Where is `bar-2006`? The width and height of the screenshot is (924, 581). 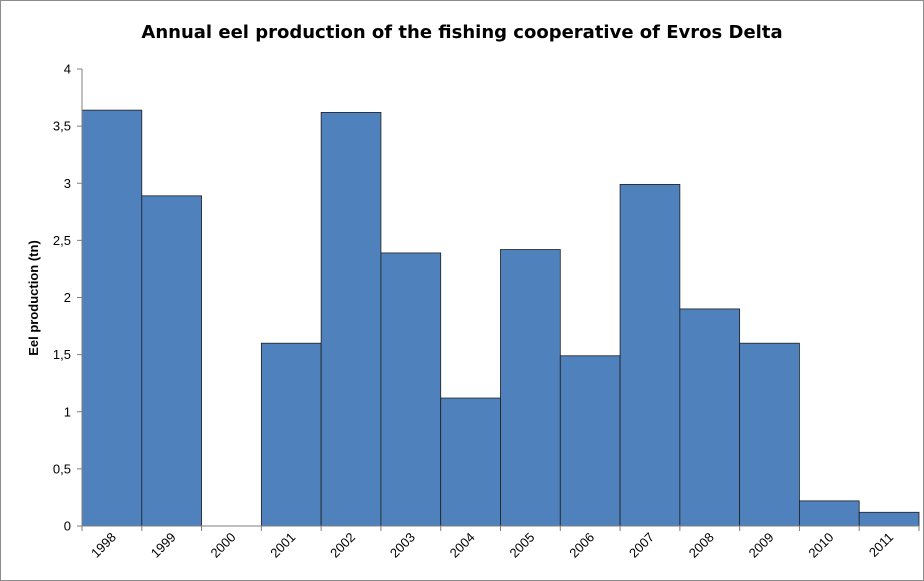
bar-2006 is located at coordinates (590, 441).